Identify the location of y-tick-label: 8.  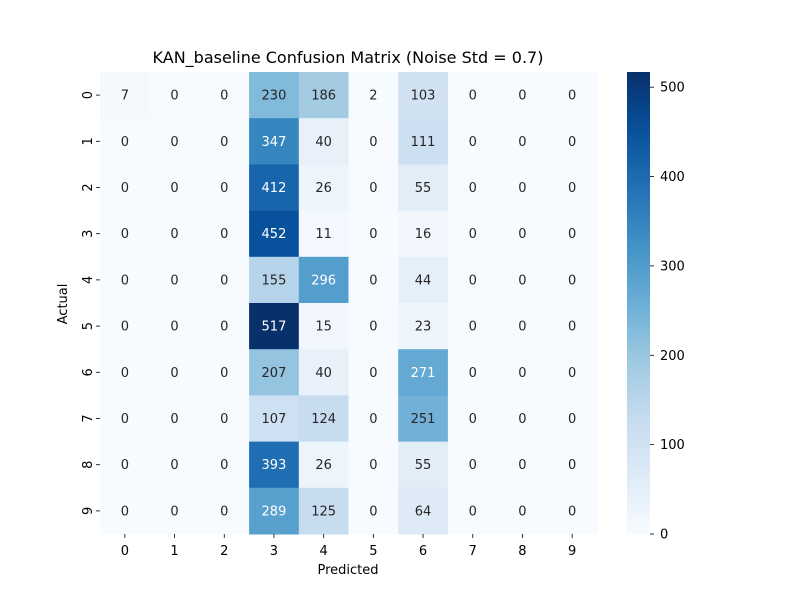
(88, 465).